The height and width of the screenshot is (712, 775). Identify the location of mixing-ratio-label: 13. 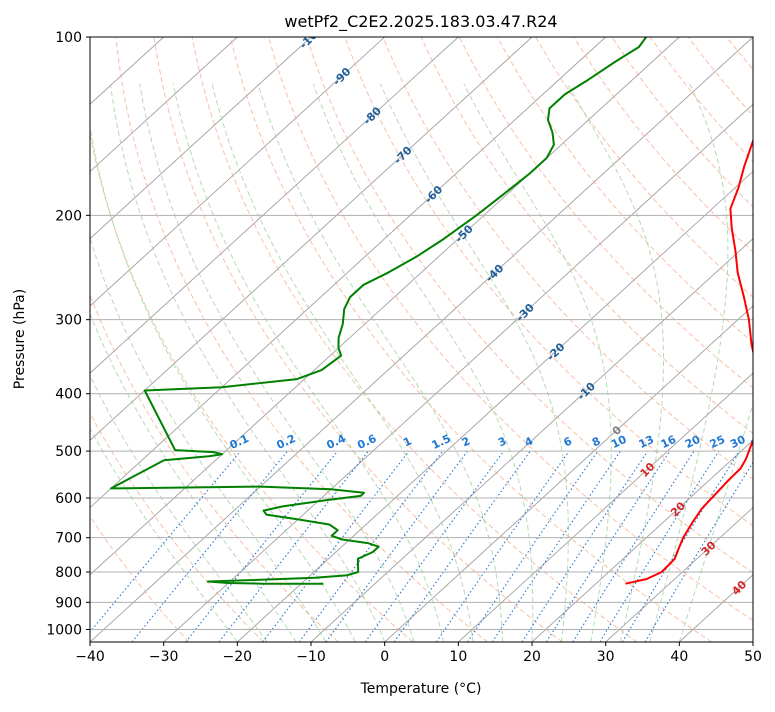
(646, 442).